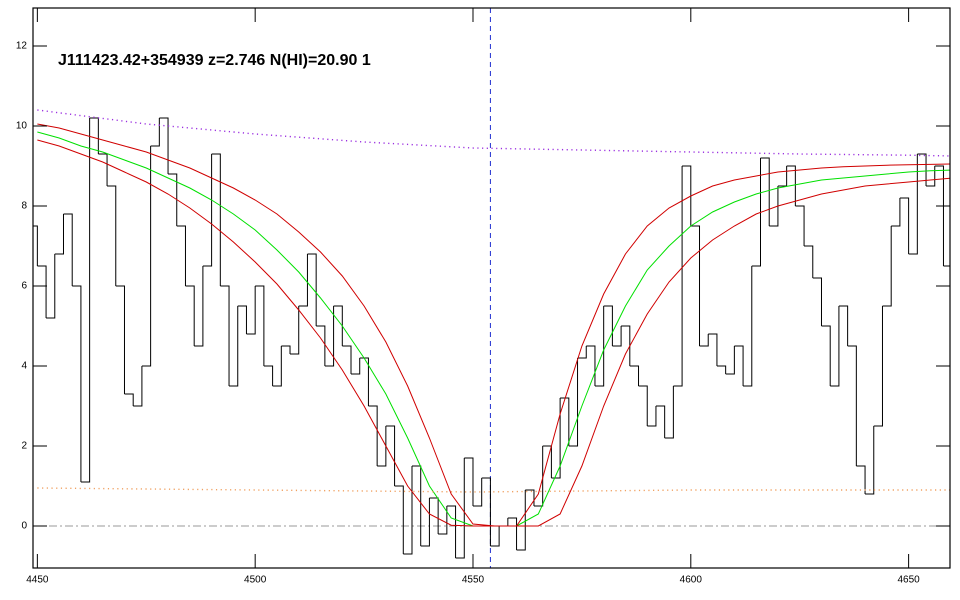 This screenshot has height=600, width=960. What do you see at coordinates (214, 60) in the screenshot?
I see `chart-title: J111423.42+354939 z=2.746 N(HI)=20.90 1` at bounding box center [214, 60].